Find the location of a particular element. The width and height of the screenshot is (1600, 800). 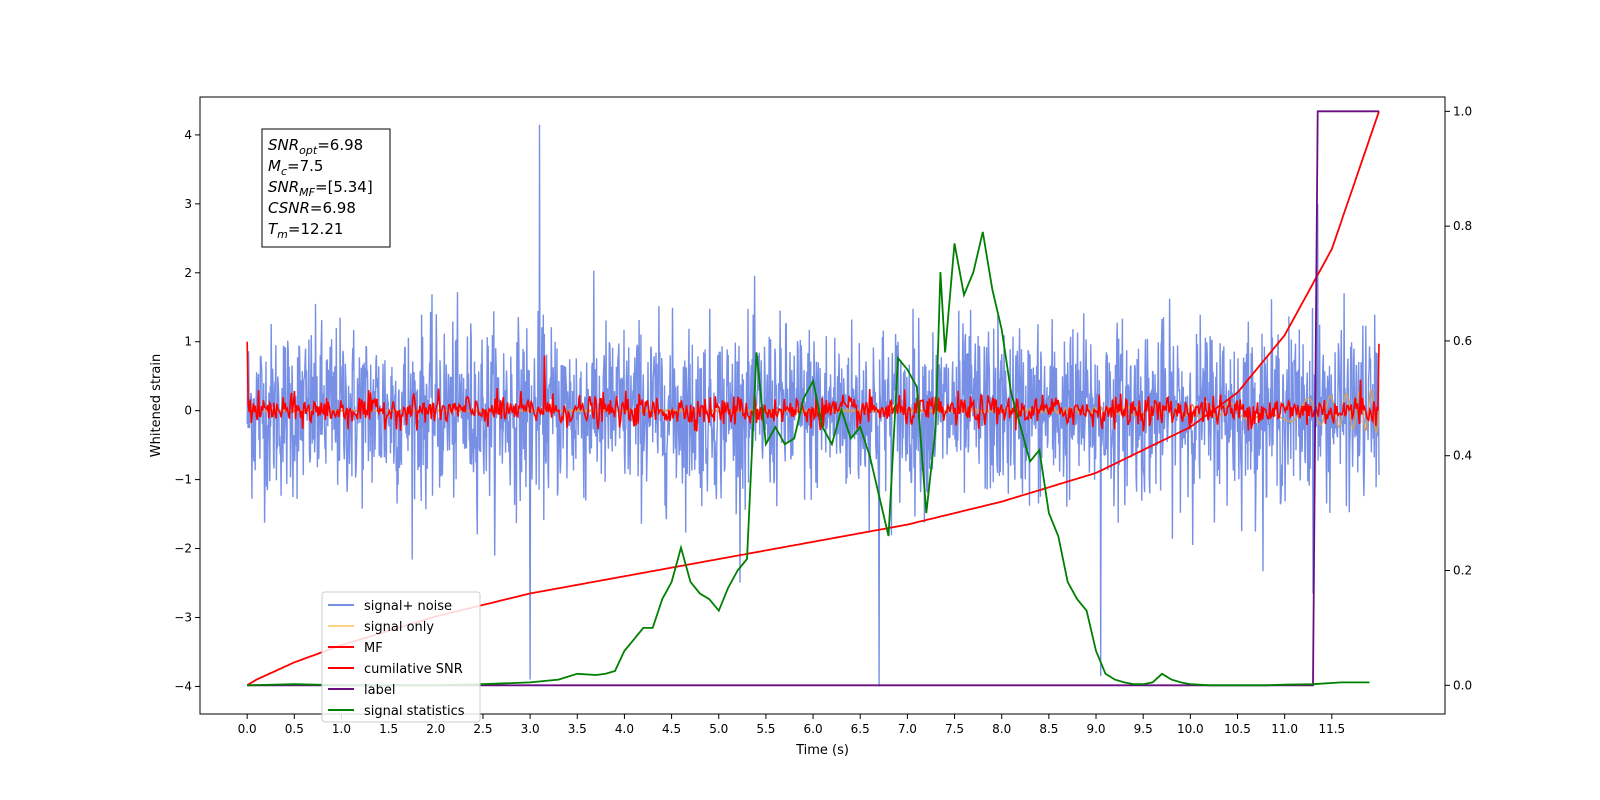

y-right-tick-label: 0.8 is located at coordinates (1462, 226).